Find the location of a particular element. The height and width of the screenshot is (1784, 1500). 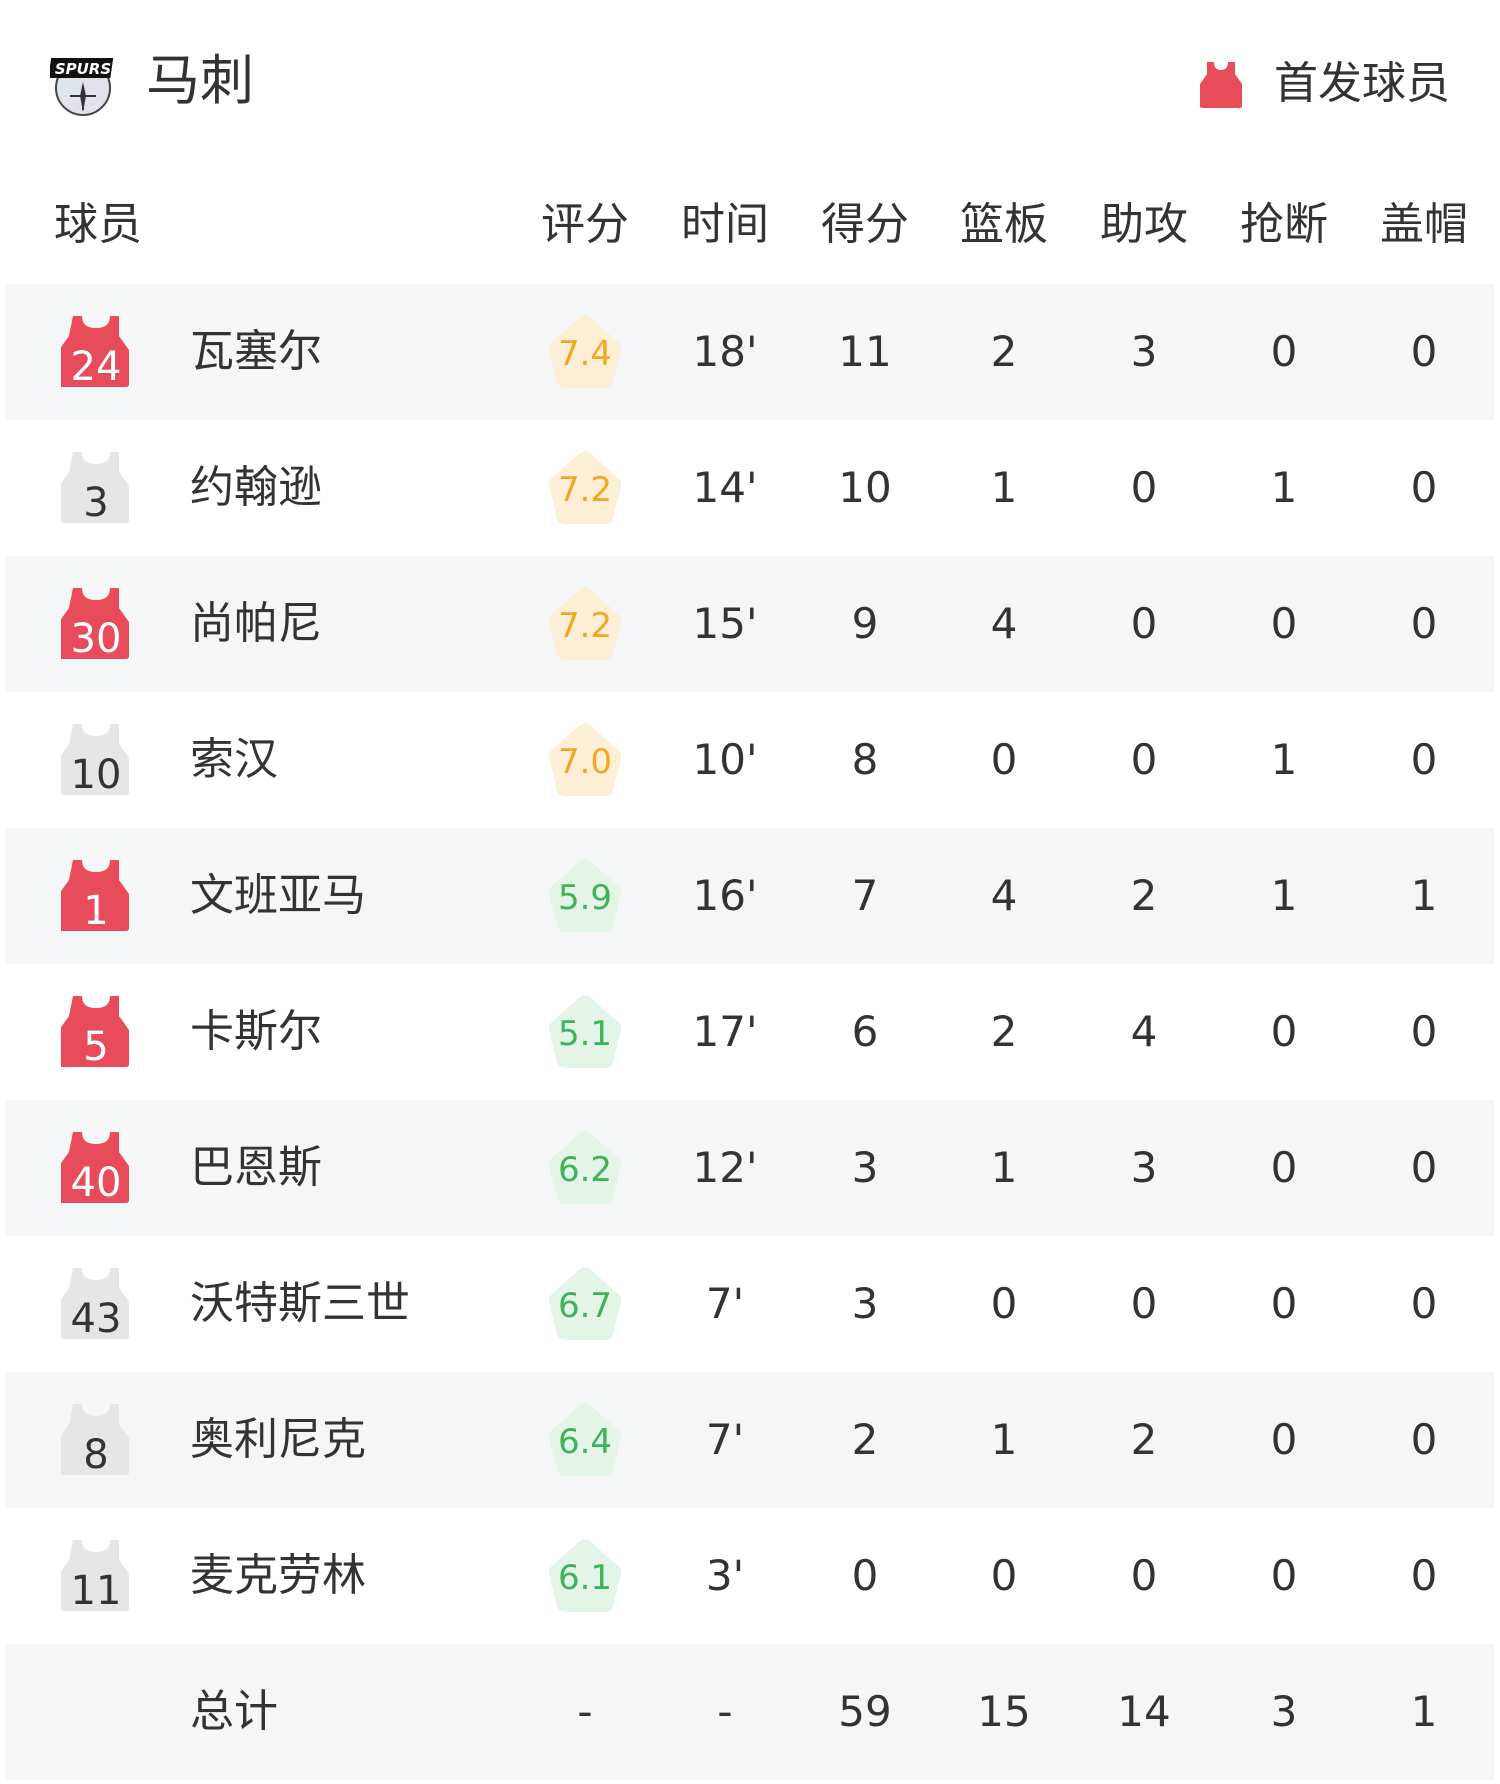

table-row: 3 约翰逊 7.2 14' 10 1 0 1 0 is located at coordinates (749, 488).